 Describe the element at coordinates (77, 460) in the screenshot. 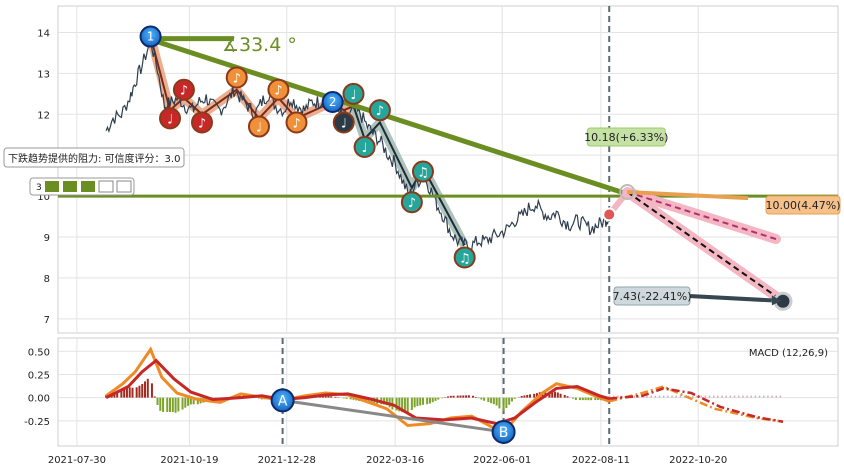

I see `x-tick-label: 2021-07-30` at that location.